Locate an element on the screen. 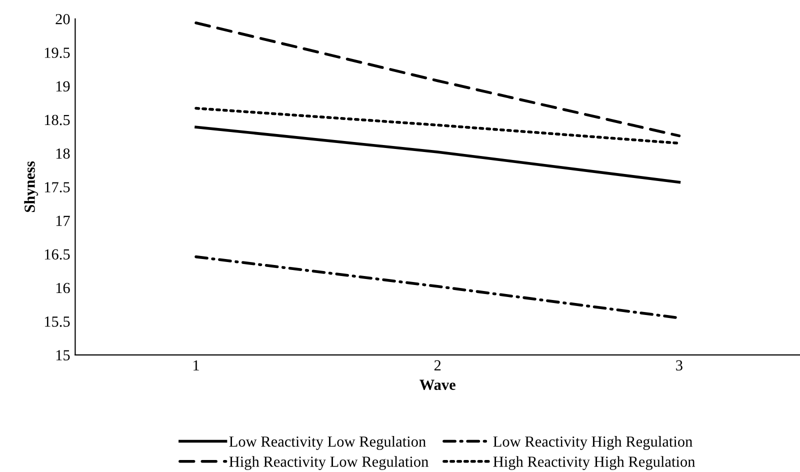 The height and width of the screenshot is (472, 800). y-tick-label: 15.5 is located at coordinates (57, 321).